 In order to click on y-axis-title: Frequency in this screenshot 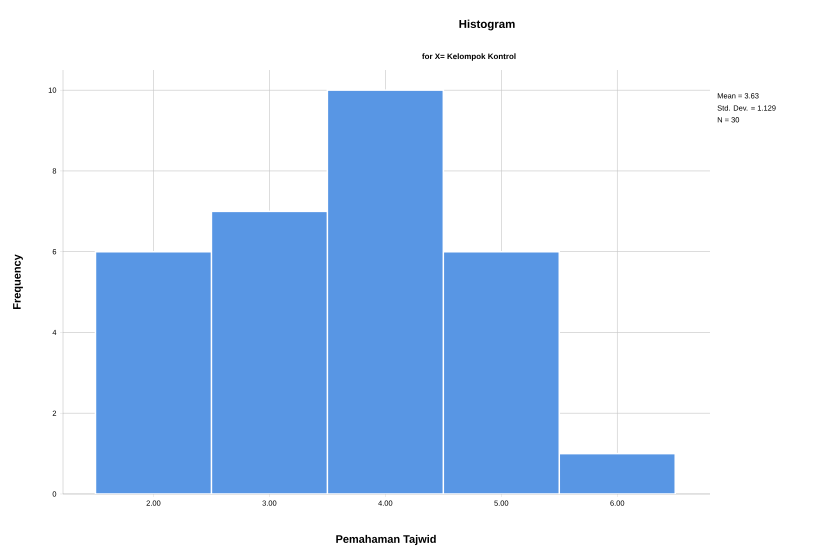, I will do `click(18, 281)`.